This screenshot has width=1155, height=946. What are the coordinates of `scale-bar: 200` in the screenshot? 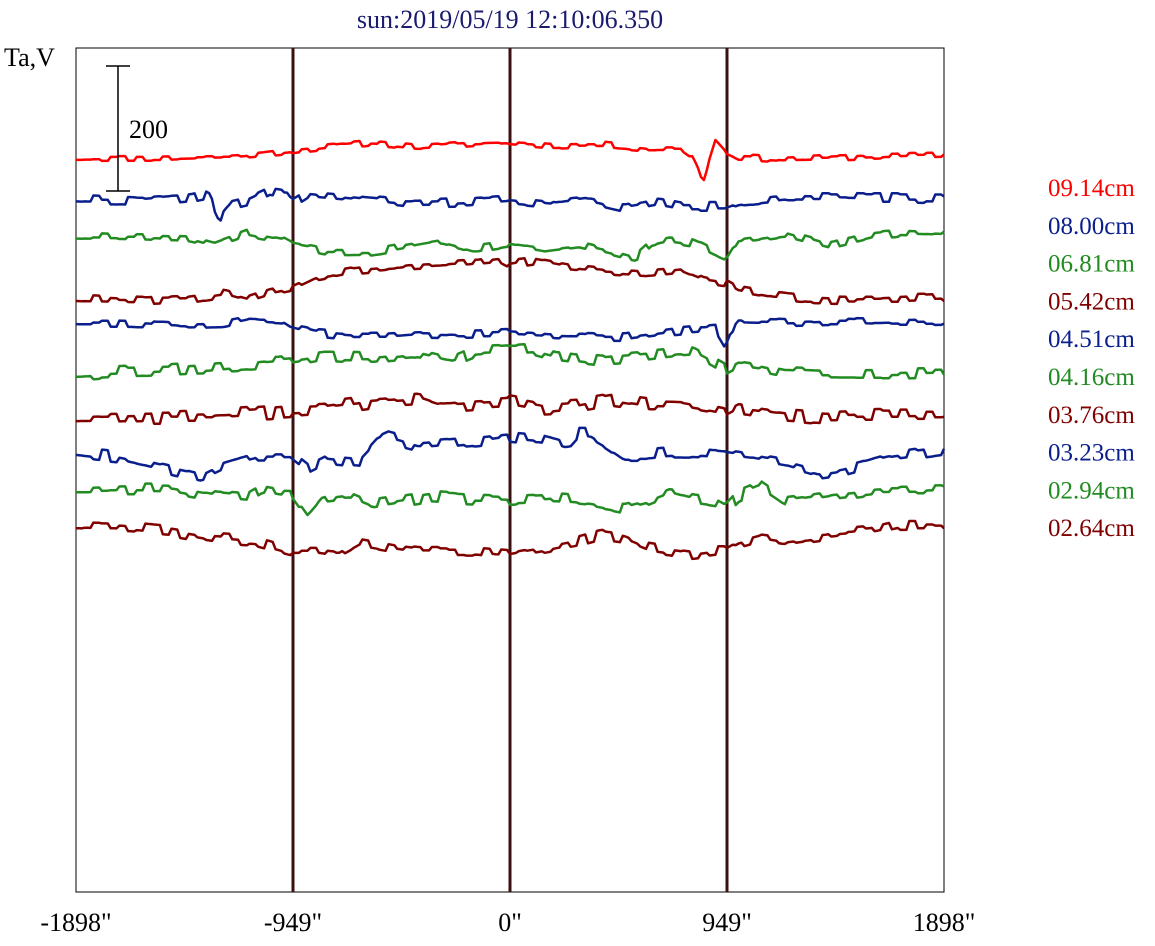 It's located at (137, 128).